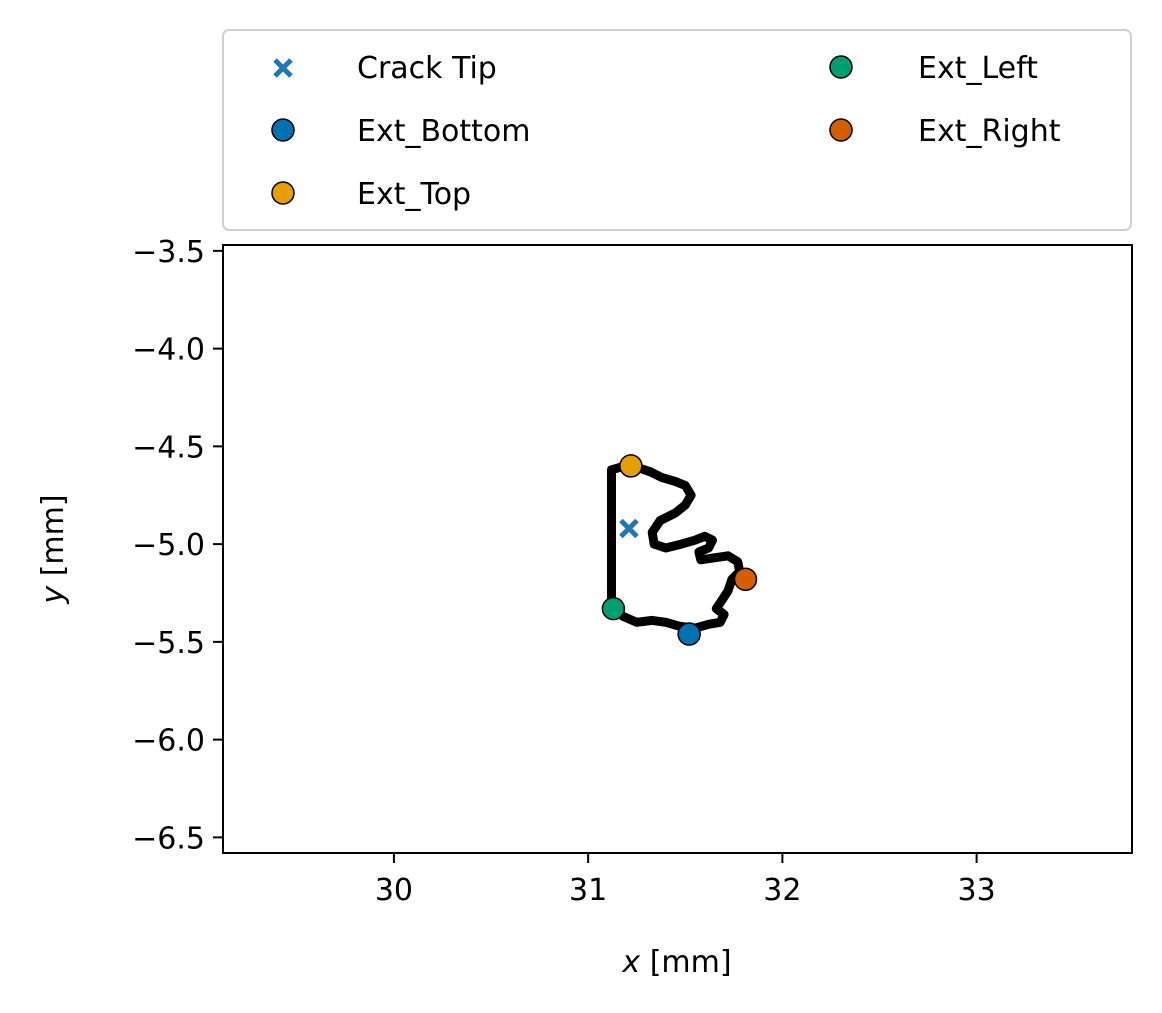  What do you see at coordinates (977, 890) in the screenshot?
I see `x-tick-label-33: 33` at bounding box center [977, 890].